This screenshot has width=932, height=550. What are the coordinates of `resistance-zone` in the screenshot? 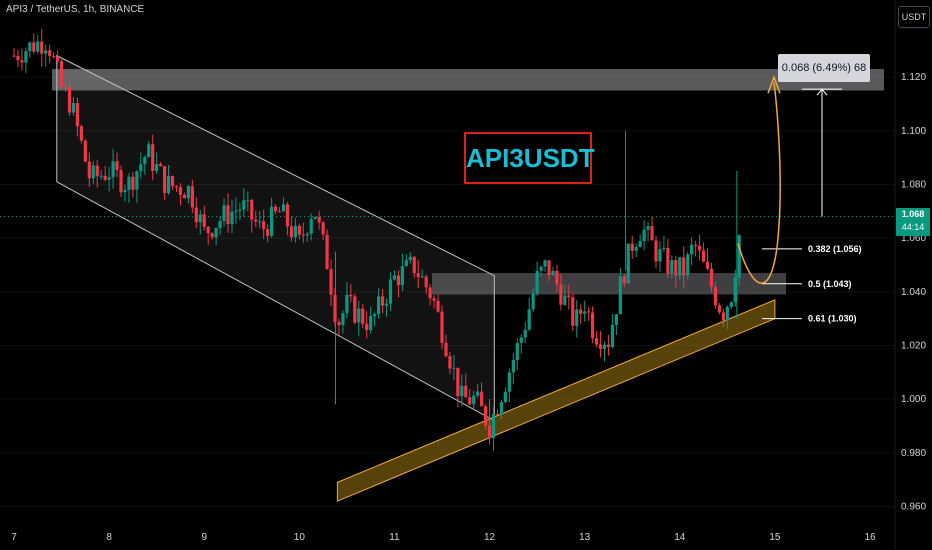 It's located at (468, 80).